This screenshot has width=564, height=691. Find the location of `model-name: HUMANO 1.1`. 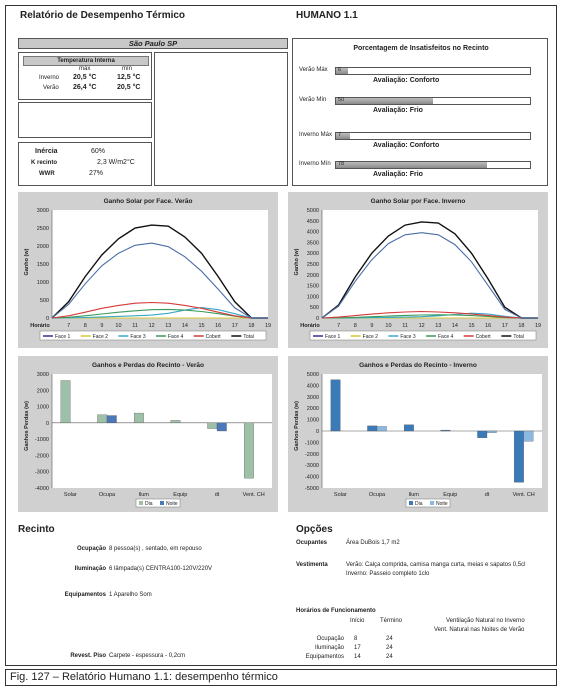

model-name: HUMANO 1.1 is located at coordinates (327, 15).